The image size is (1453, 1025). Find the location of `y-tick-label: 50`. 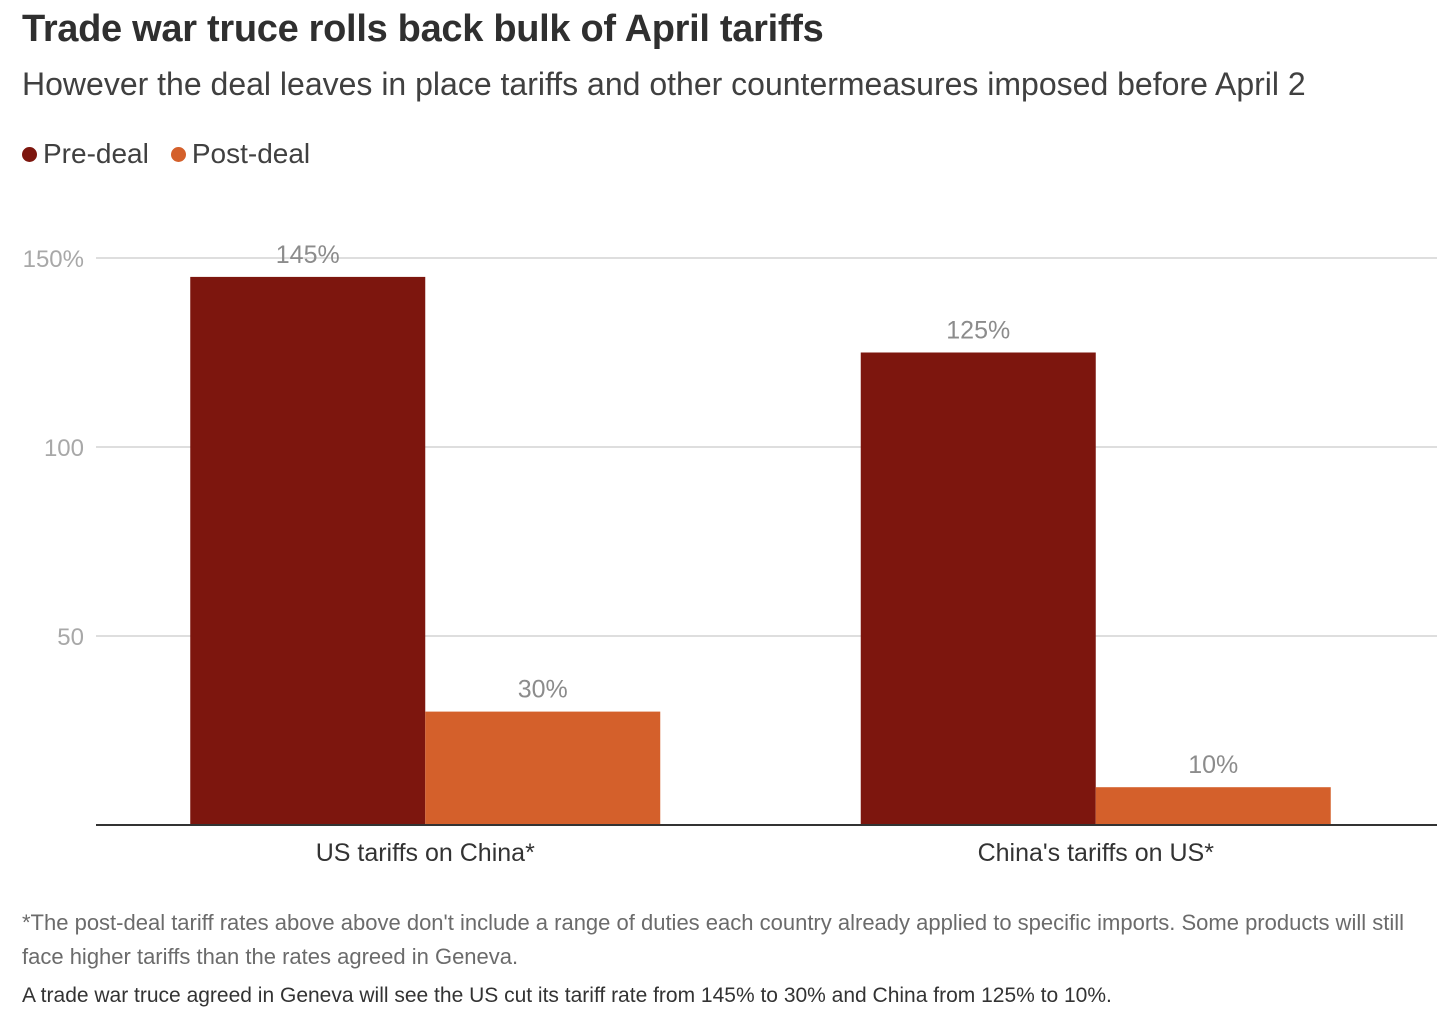

y-tick-label: 50 is located at coordinates (70, 637).